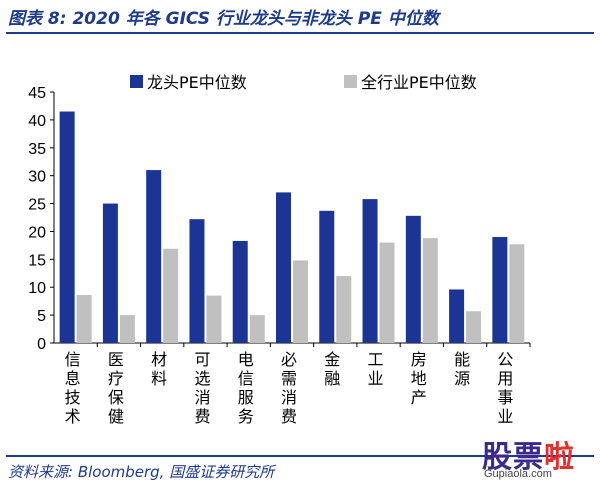  I want to click on y-tick-label: 30, so click(37, 177).